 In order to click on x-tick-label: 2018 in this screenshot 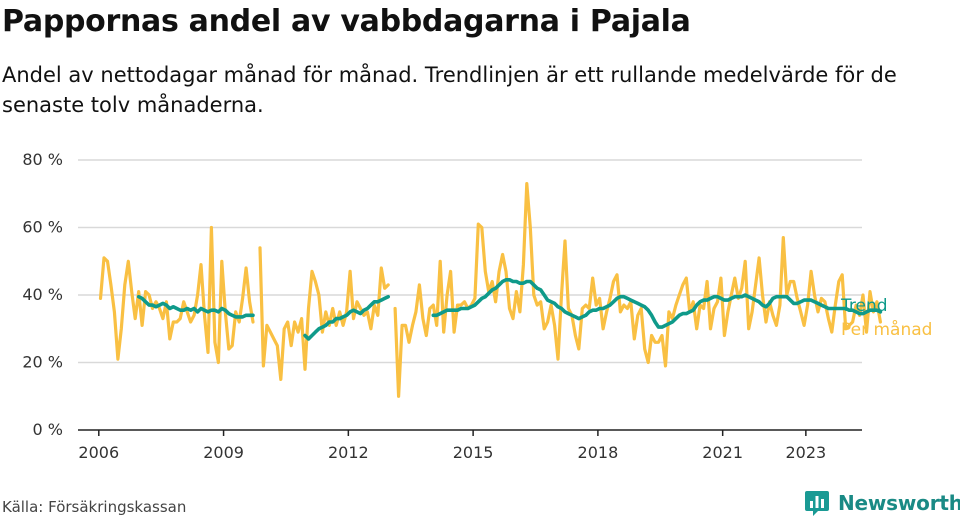, I will do `click(598, 452)`.